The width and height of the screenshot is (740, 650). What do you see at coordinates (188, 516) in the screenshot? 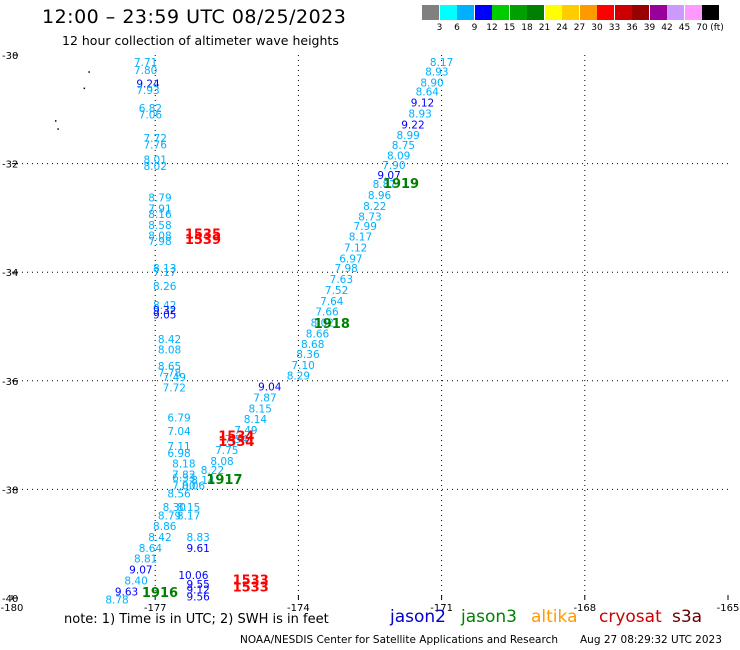
I see `wave-height-label: 8.17` at bounding box center [188, 516].